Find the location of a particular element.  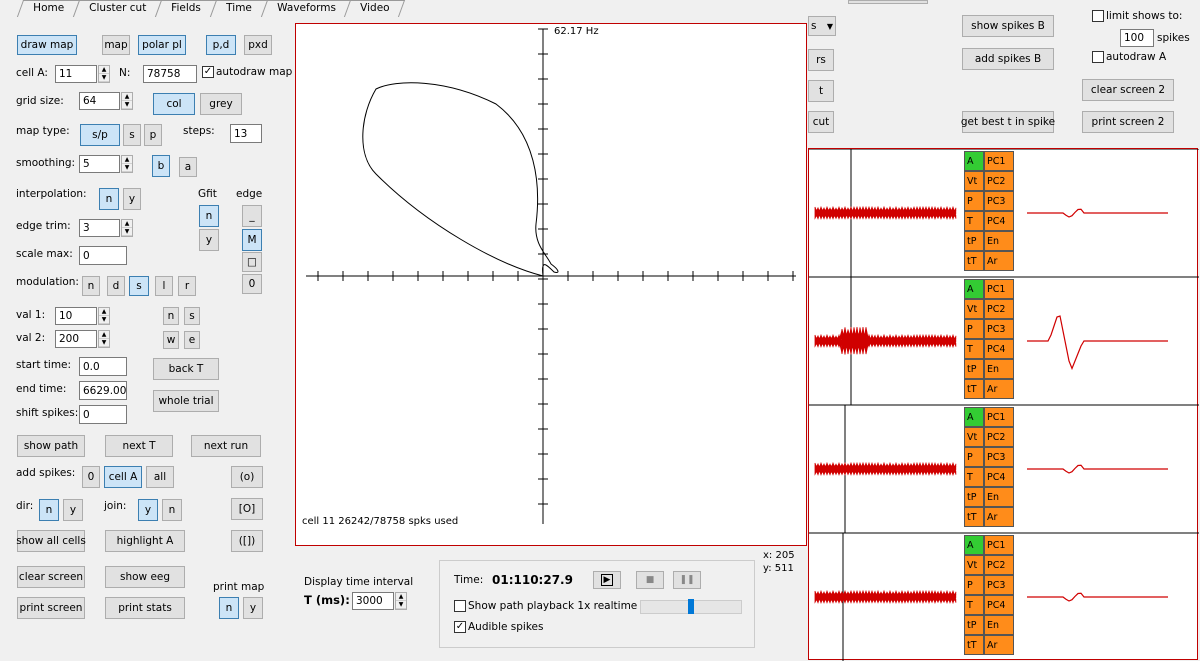

truncated-dropdown: s ▼ is located at coordinates (822, 26).